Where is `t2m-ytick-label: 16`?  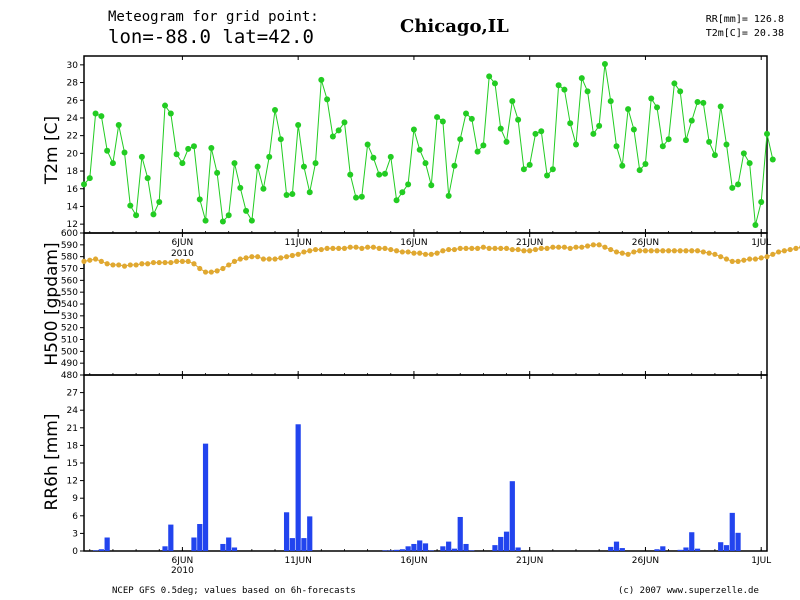 t2m-ytick-label: 16 is located at coordinates (73, 190).